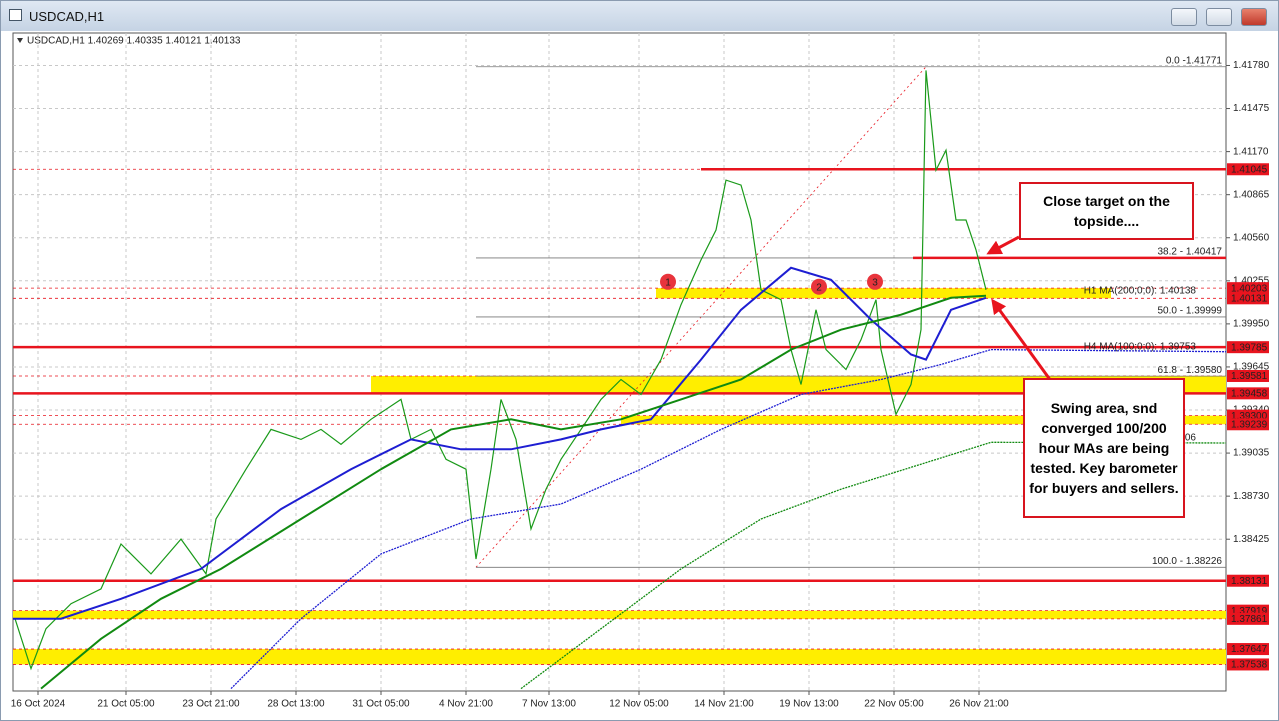 The height and width of the screenshot is (721, 1279). I want to click on price-label: 1.37861, so click(1249, 619).